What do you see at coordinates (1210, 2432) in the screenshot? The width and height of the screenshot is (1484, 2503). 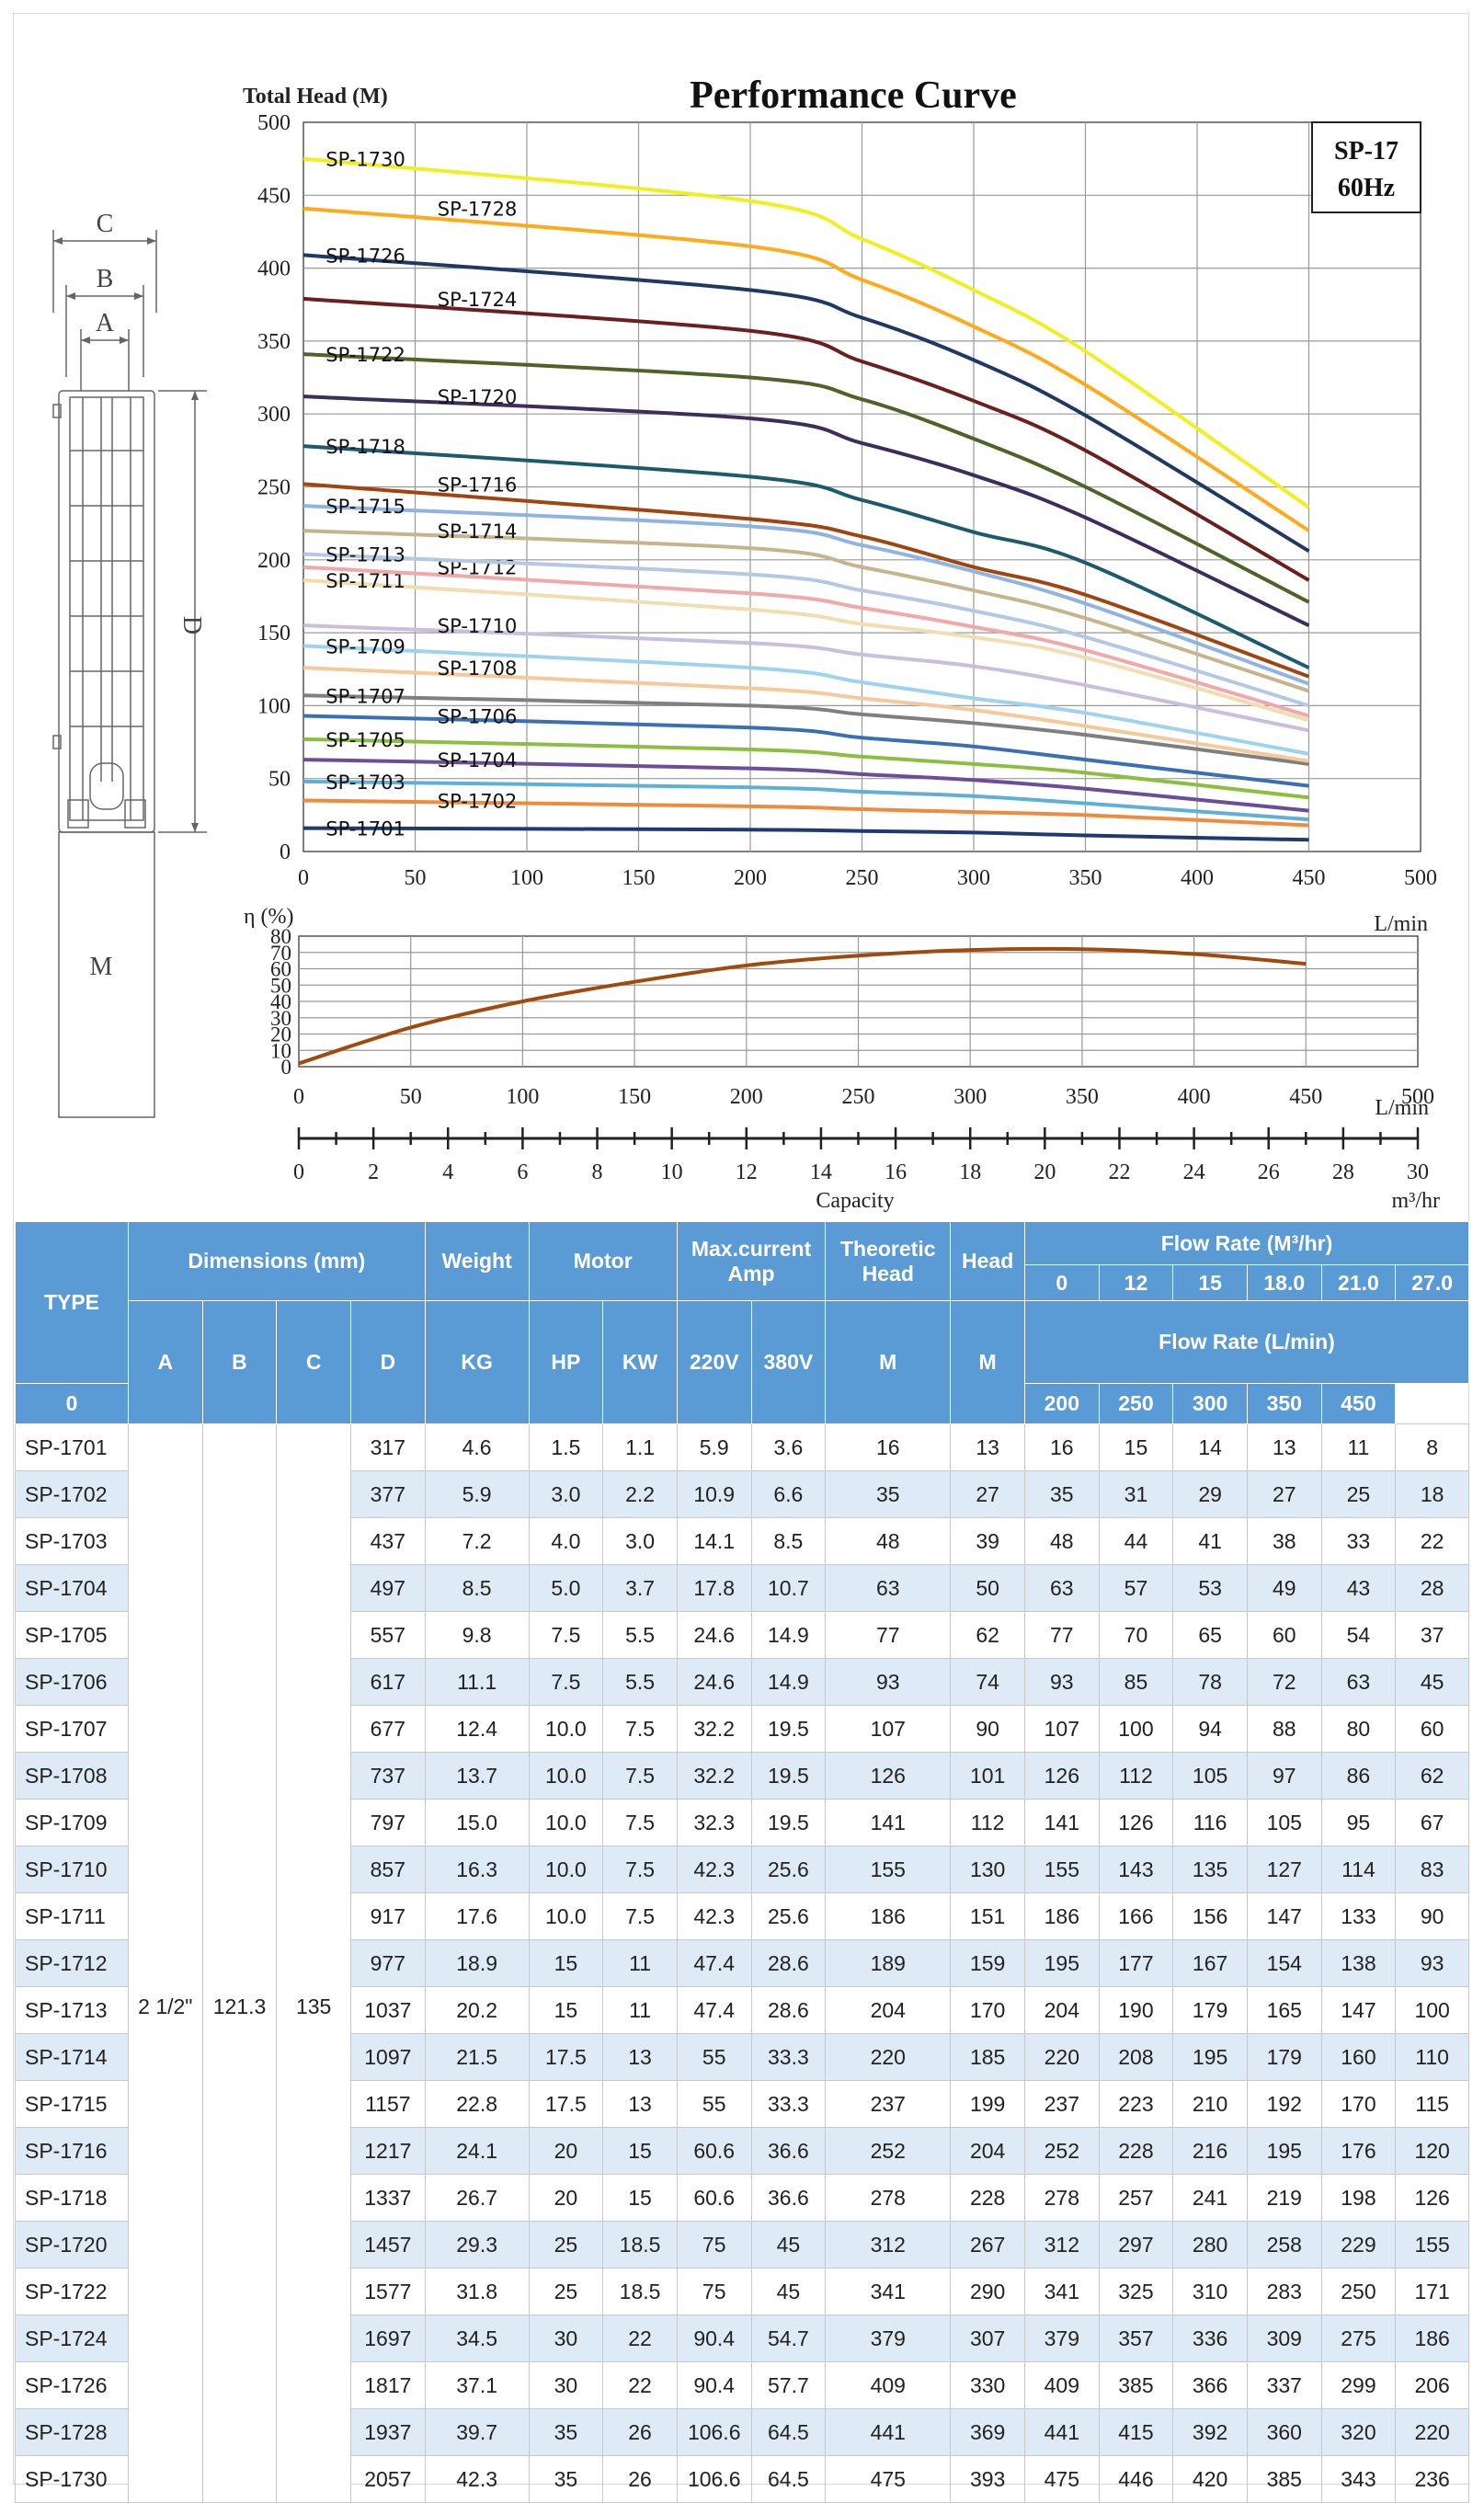 I see `flow-cell: 392` at bounding box center [1210, 2432].